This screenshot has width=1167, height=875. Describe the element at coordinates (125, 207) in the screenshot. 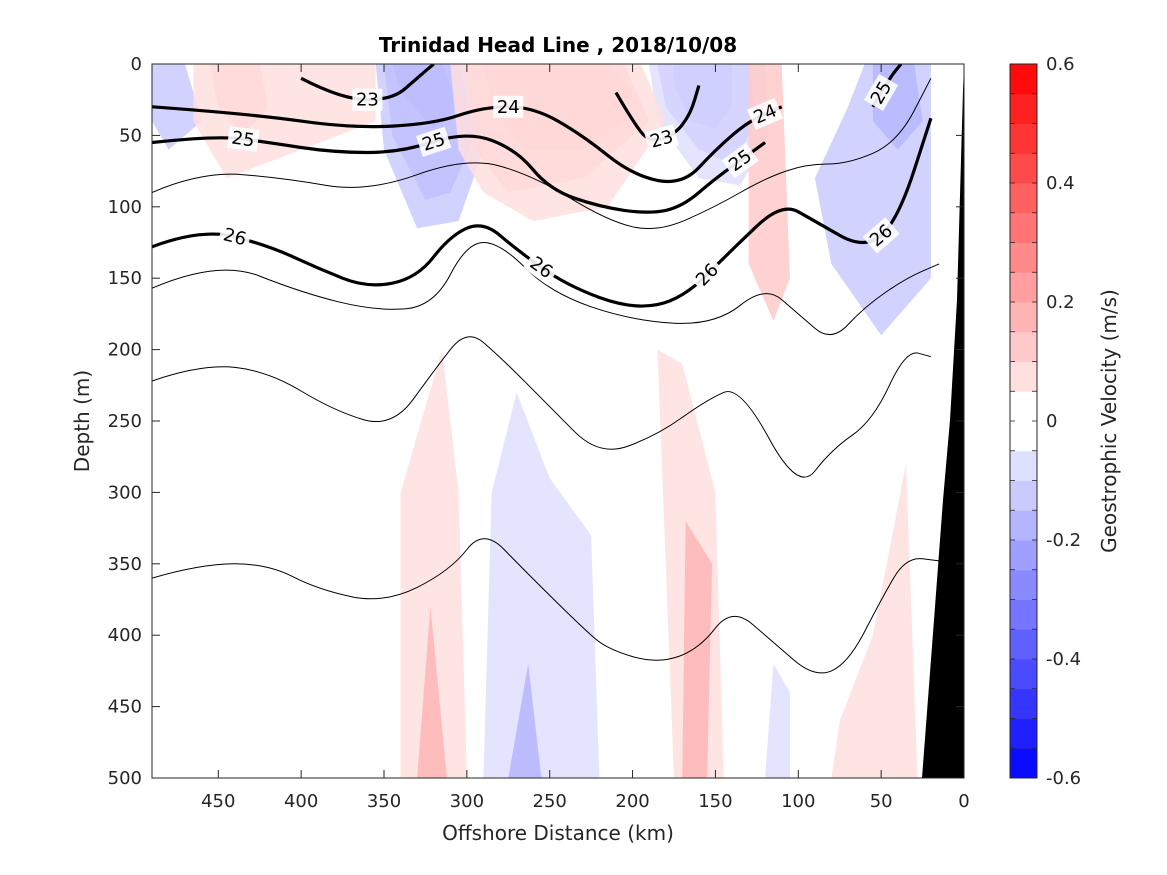

I see `y-tick-label: 100` at that location.